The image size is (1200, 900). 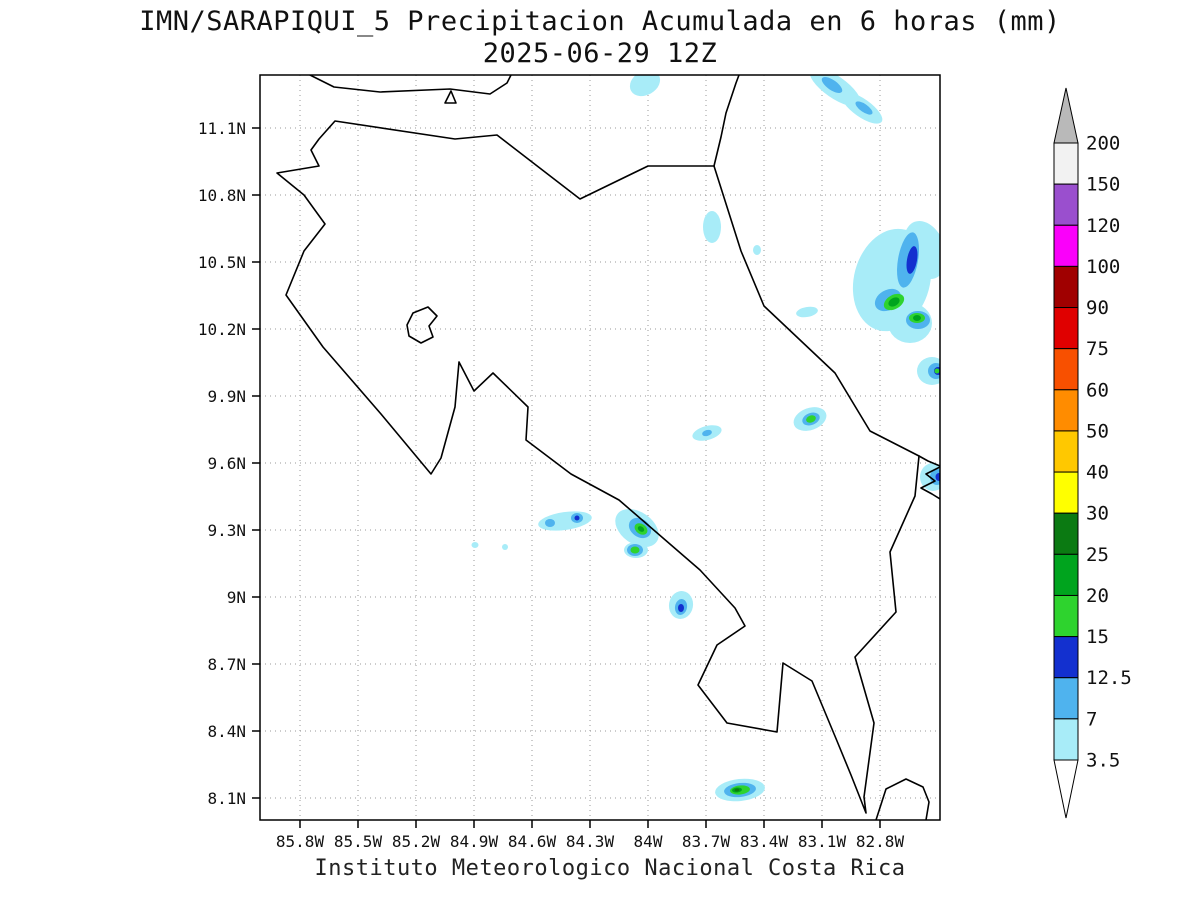 I want to click on colorbar-label: 150, so click(x=1103, y=185).